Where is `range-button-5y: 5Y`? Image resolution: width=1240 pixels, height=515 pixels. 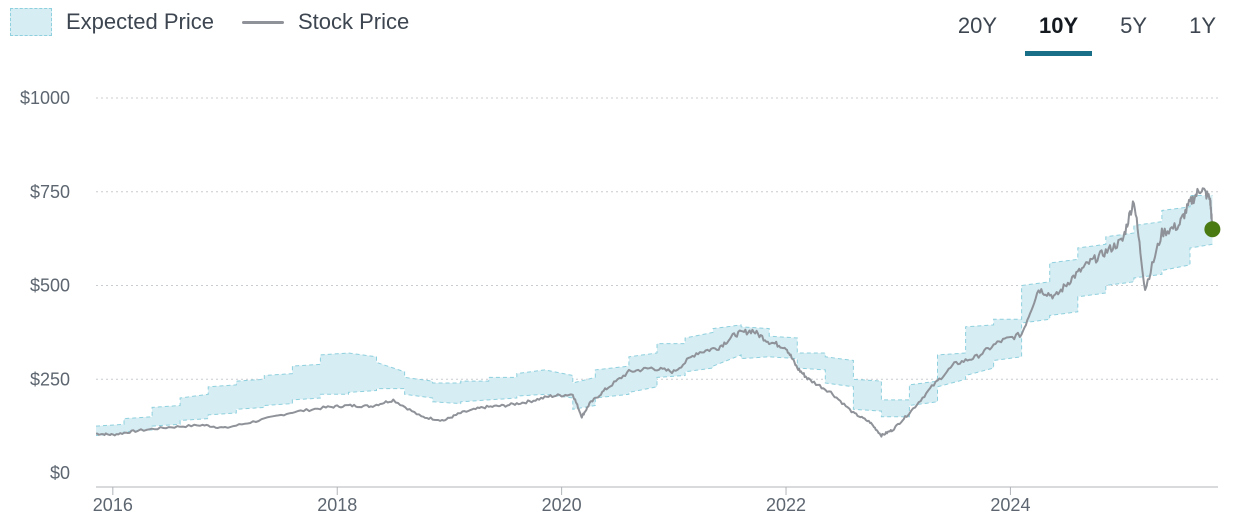
range-button-5y: 5Y is located at coordinates (1134, 25).